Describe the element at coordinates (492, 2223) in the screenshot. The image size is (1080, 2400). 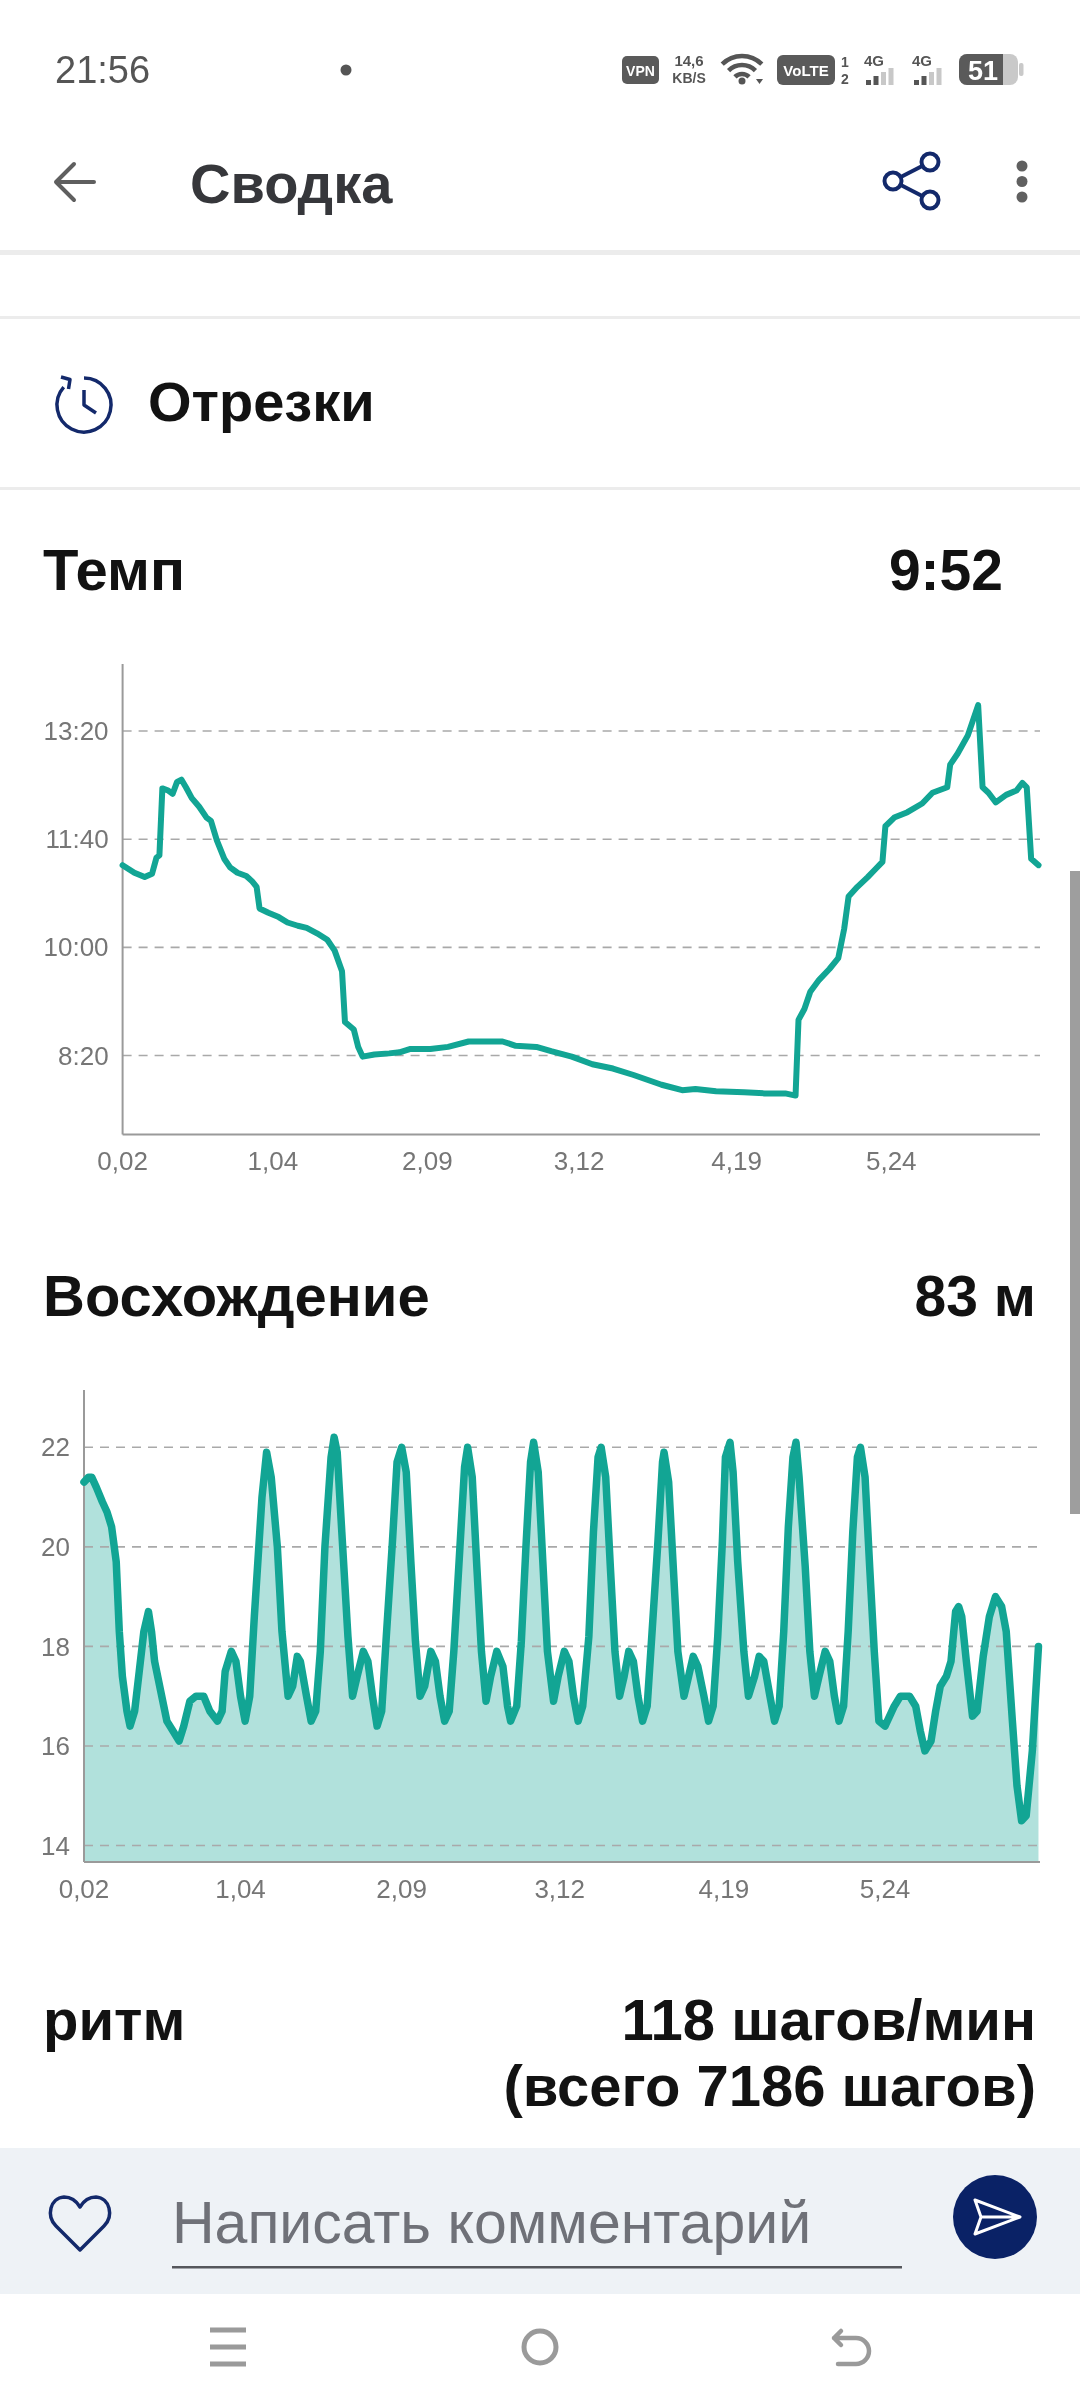
I see `text: Написать комментарий` at that location.